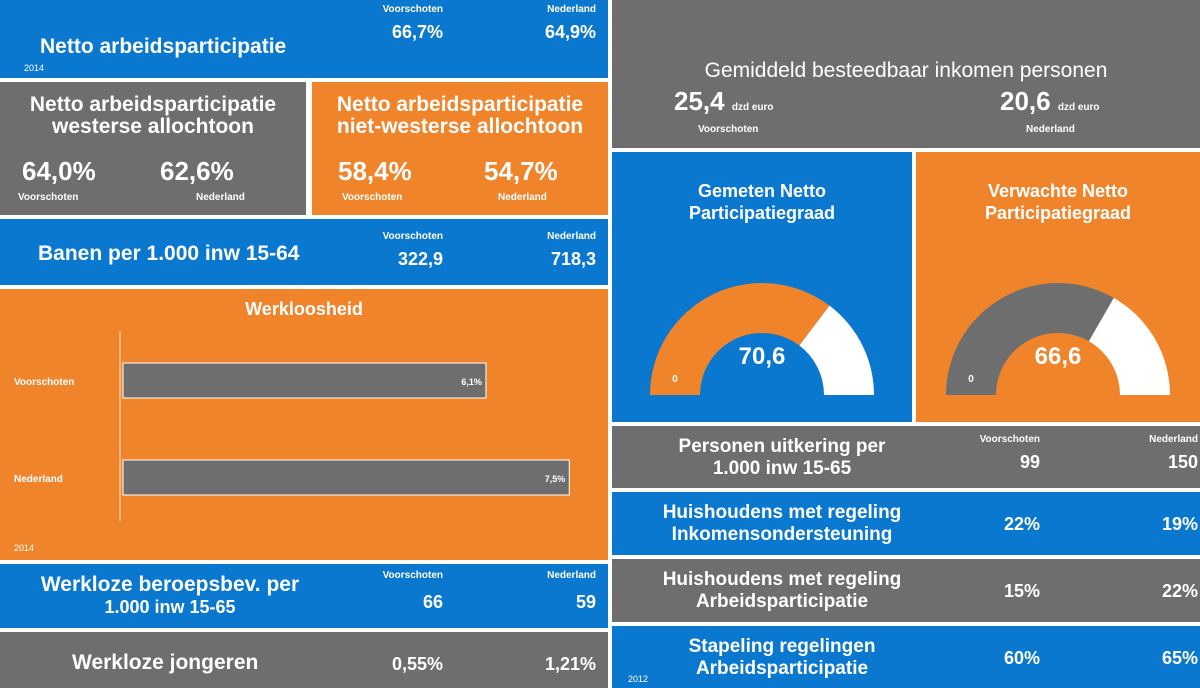  What do you see at coordinates (521, 171) in the screenshot?
I see `value: 54,7%` at bounding box center [521, 171].